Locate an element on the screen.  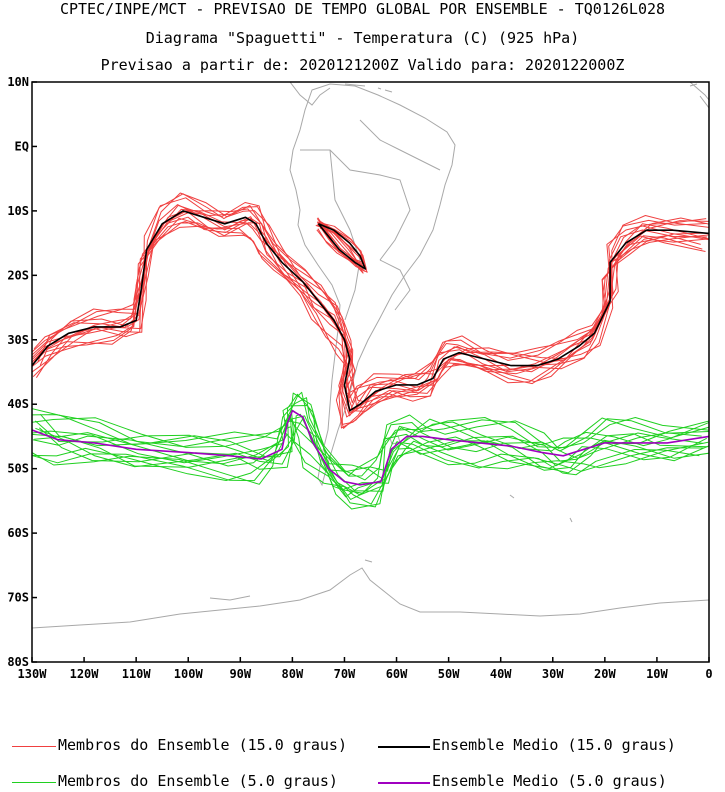
lon-tick-label: 120W is located at coordinates (85, 674).